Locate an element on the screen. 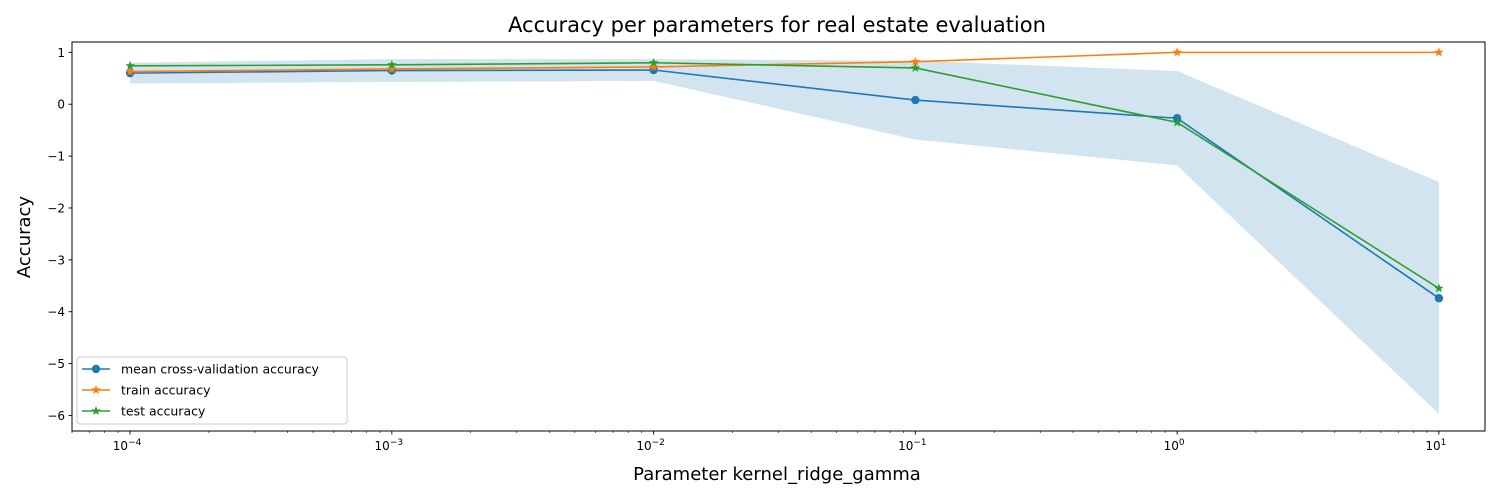  y-tick-label: 1 is located at coordinates (61, 53).